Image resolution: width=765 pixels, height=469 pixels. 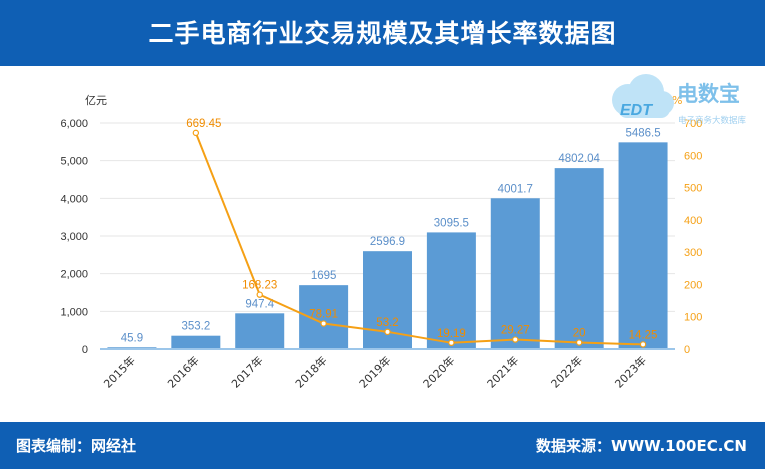 I want to click on title-bar: 二手电商行业交易规模及其增长率数据图, so click(x=382, y=33).